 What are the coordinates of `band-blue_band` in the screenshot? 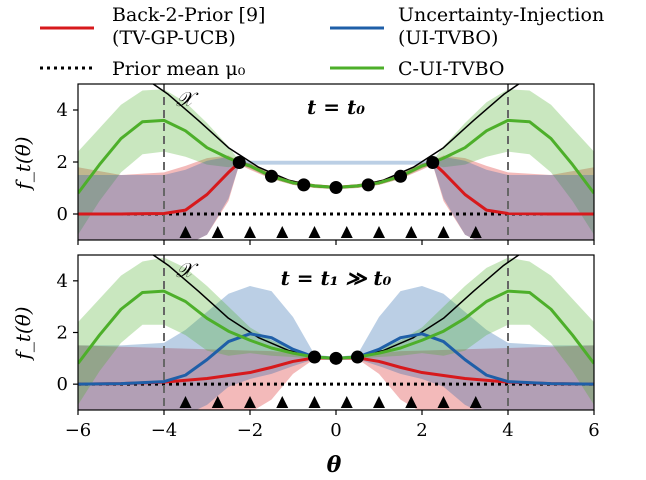 It's located at (336, 198).